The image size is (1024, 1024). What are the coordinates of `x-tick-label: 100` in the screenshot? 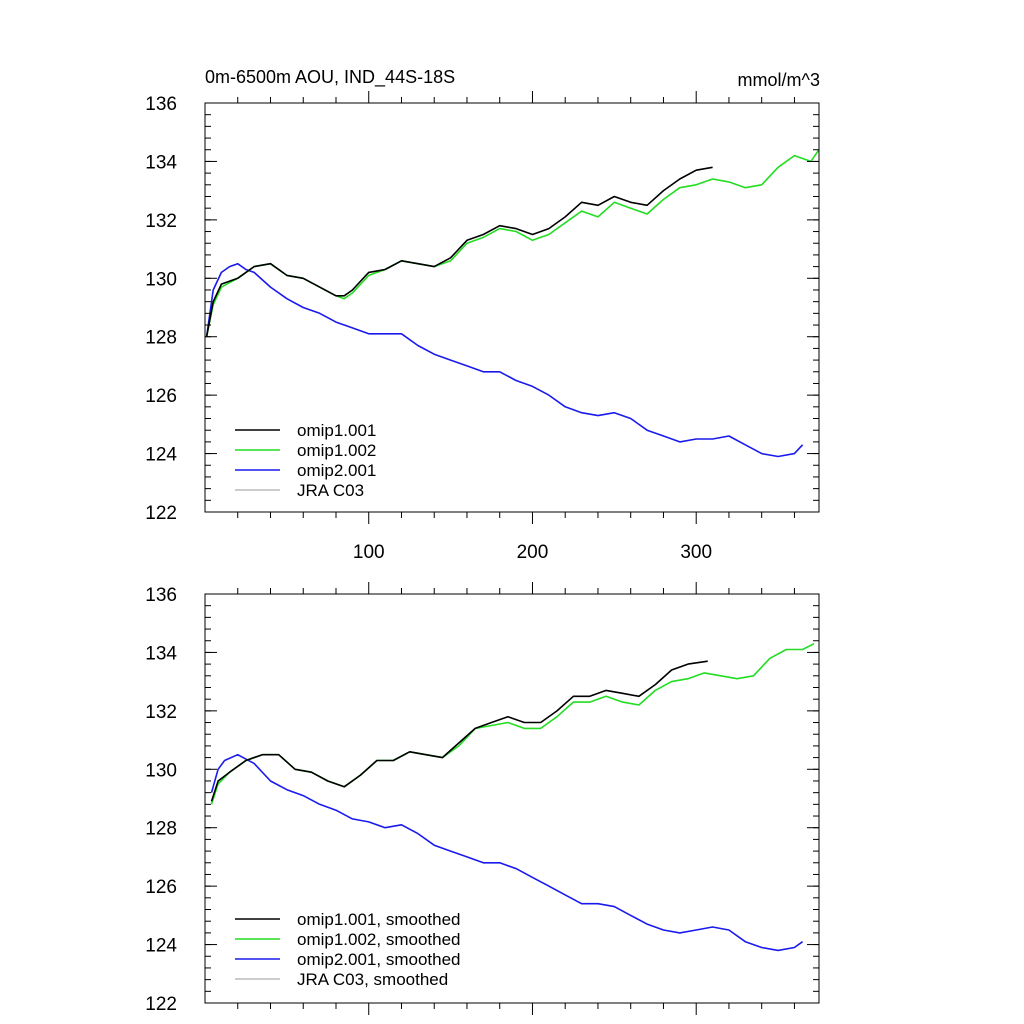 It's located at (369, 552).